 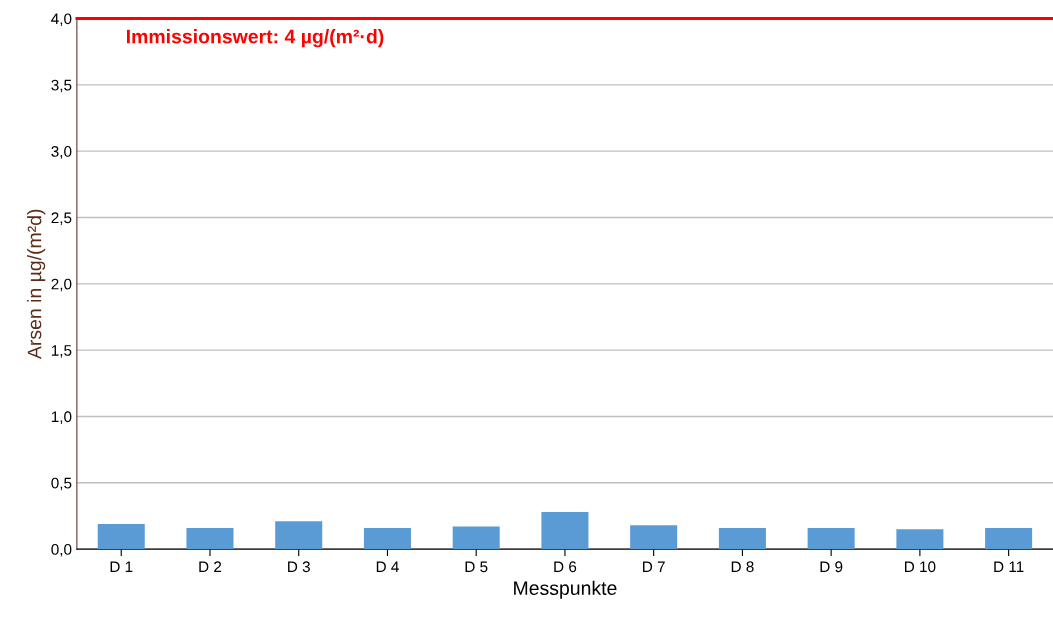 I want to click on y-tick-label: 2,5, so click(x=61, y=218).